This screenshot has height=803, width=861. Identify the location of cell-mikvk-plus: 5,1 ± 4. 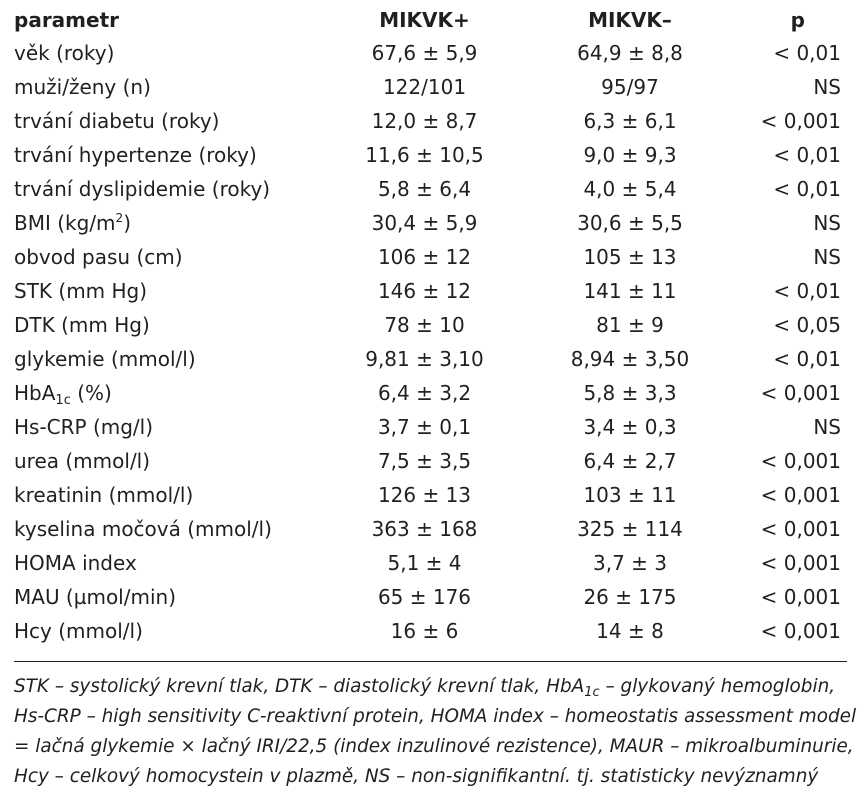
(424, 563).